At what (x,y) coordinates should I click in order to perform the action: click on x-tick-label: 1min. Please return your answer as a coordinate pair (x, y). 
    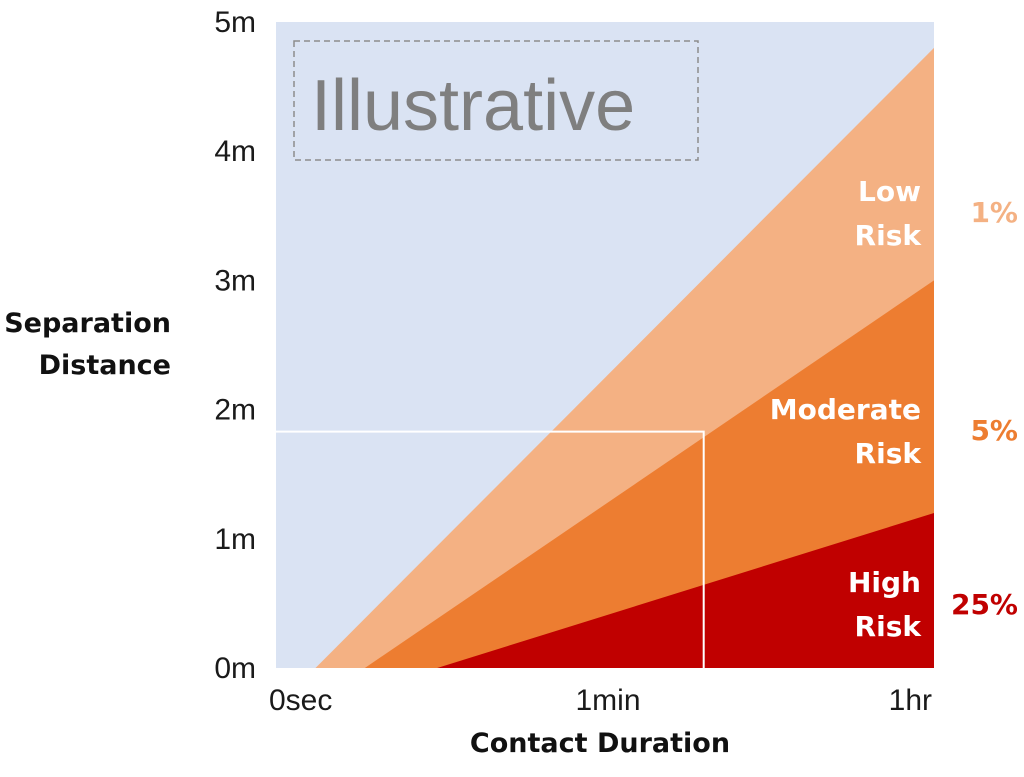
    Looking at the image, I should click on (607, 700).